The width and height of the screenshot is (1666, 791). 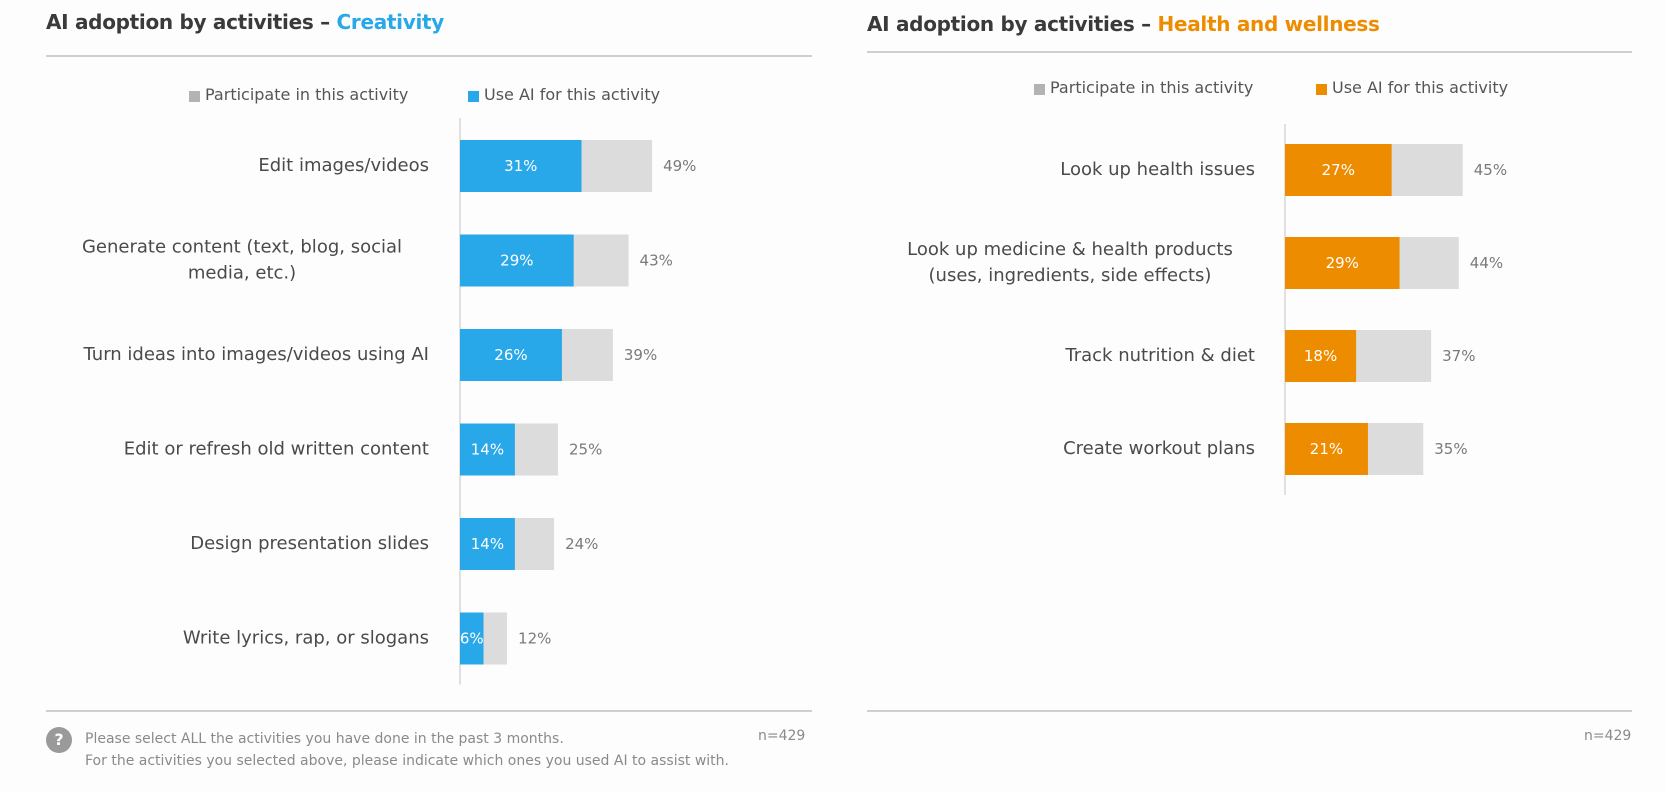 I want to click on sample-size-health: n=429, so click(x=1608, y=736).